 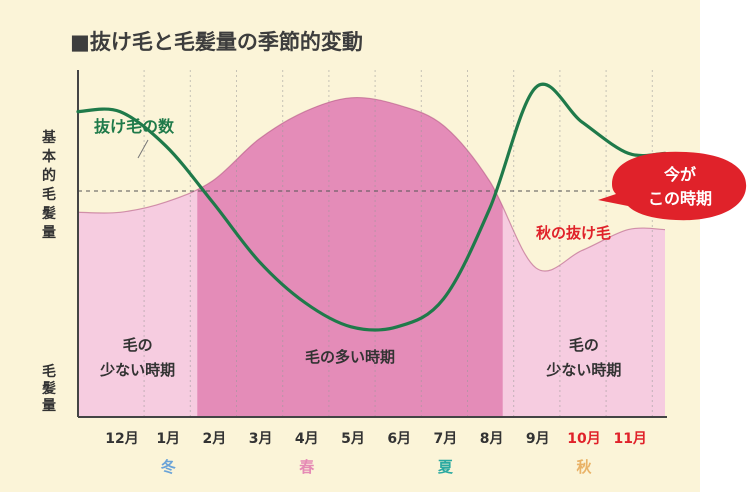 What do you see at coordinates (538, 439) in the screenshot?
I see `x-tick-label: 9月` at bounding box center [538, 439].